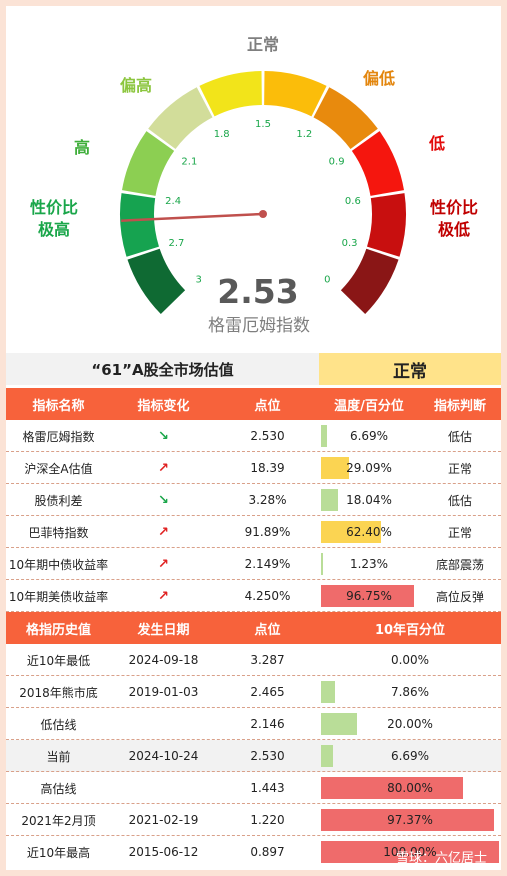  Describe the element at coordinates (58, 436) in the screenshot. I see `indicator-name: 格雷厄姆指数` at that location.